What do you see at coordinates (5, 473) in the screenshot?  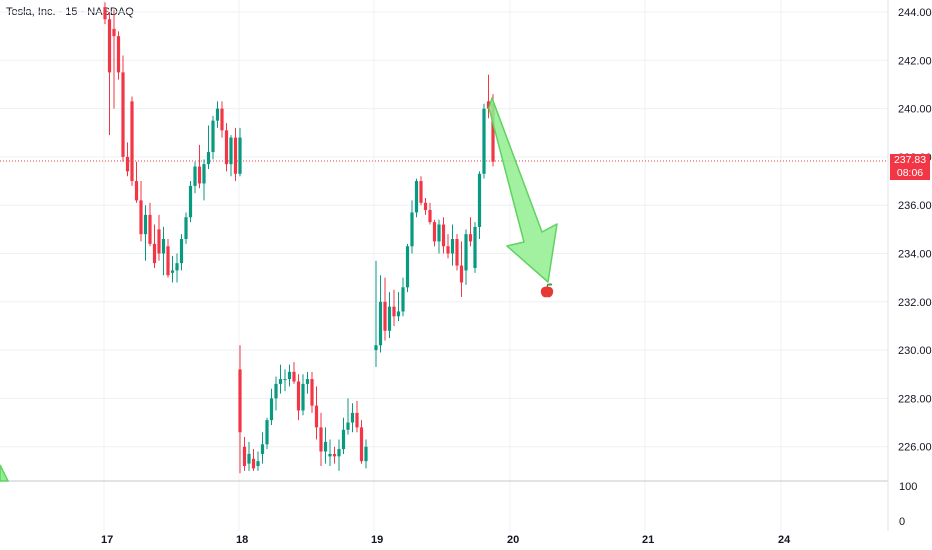 I see `prior-arrow-tip` at bounding box center [5, 473].